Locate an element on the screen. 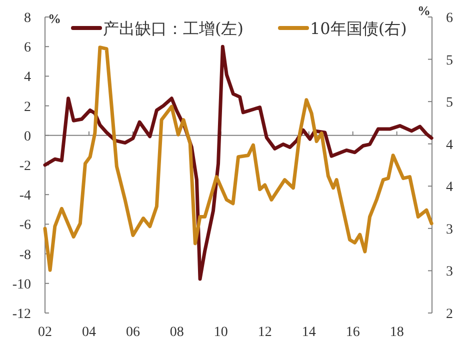 This screenshot has height=345, width=471. y-tick-label: -4 is located at coordinates (25, 196).